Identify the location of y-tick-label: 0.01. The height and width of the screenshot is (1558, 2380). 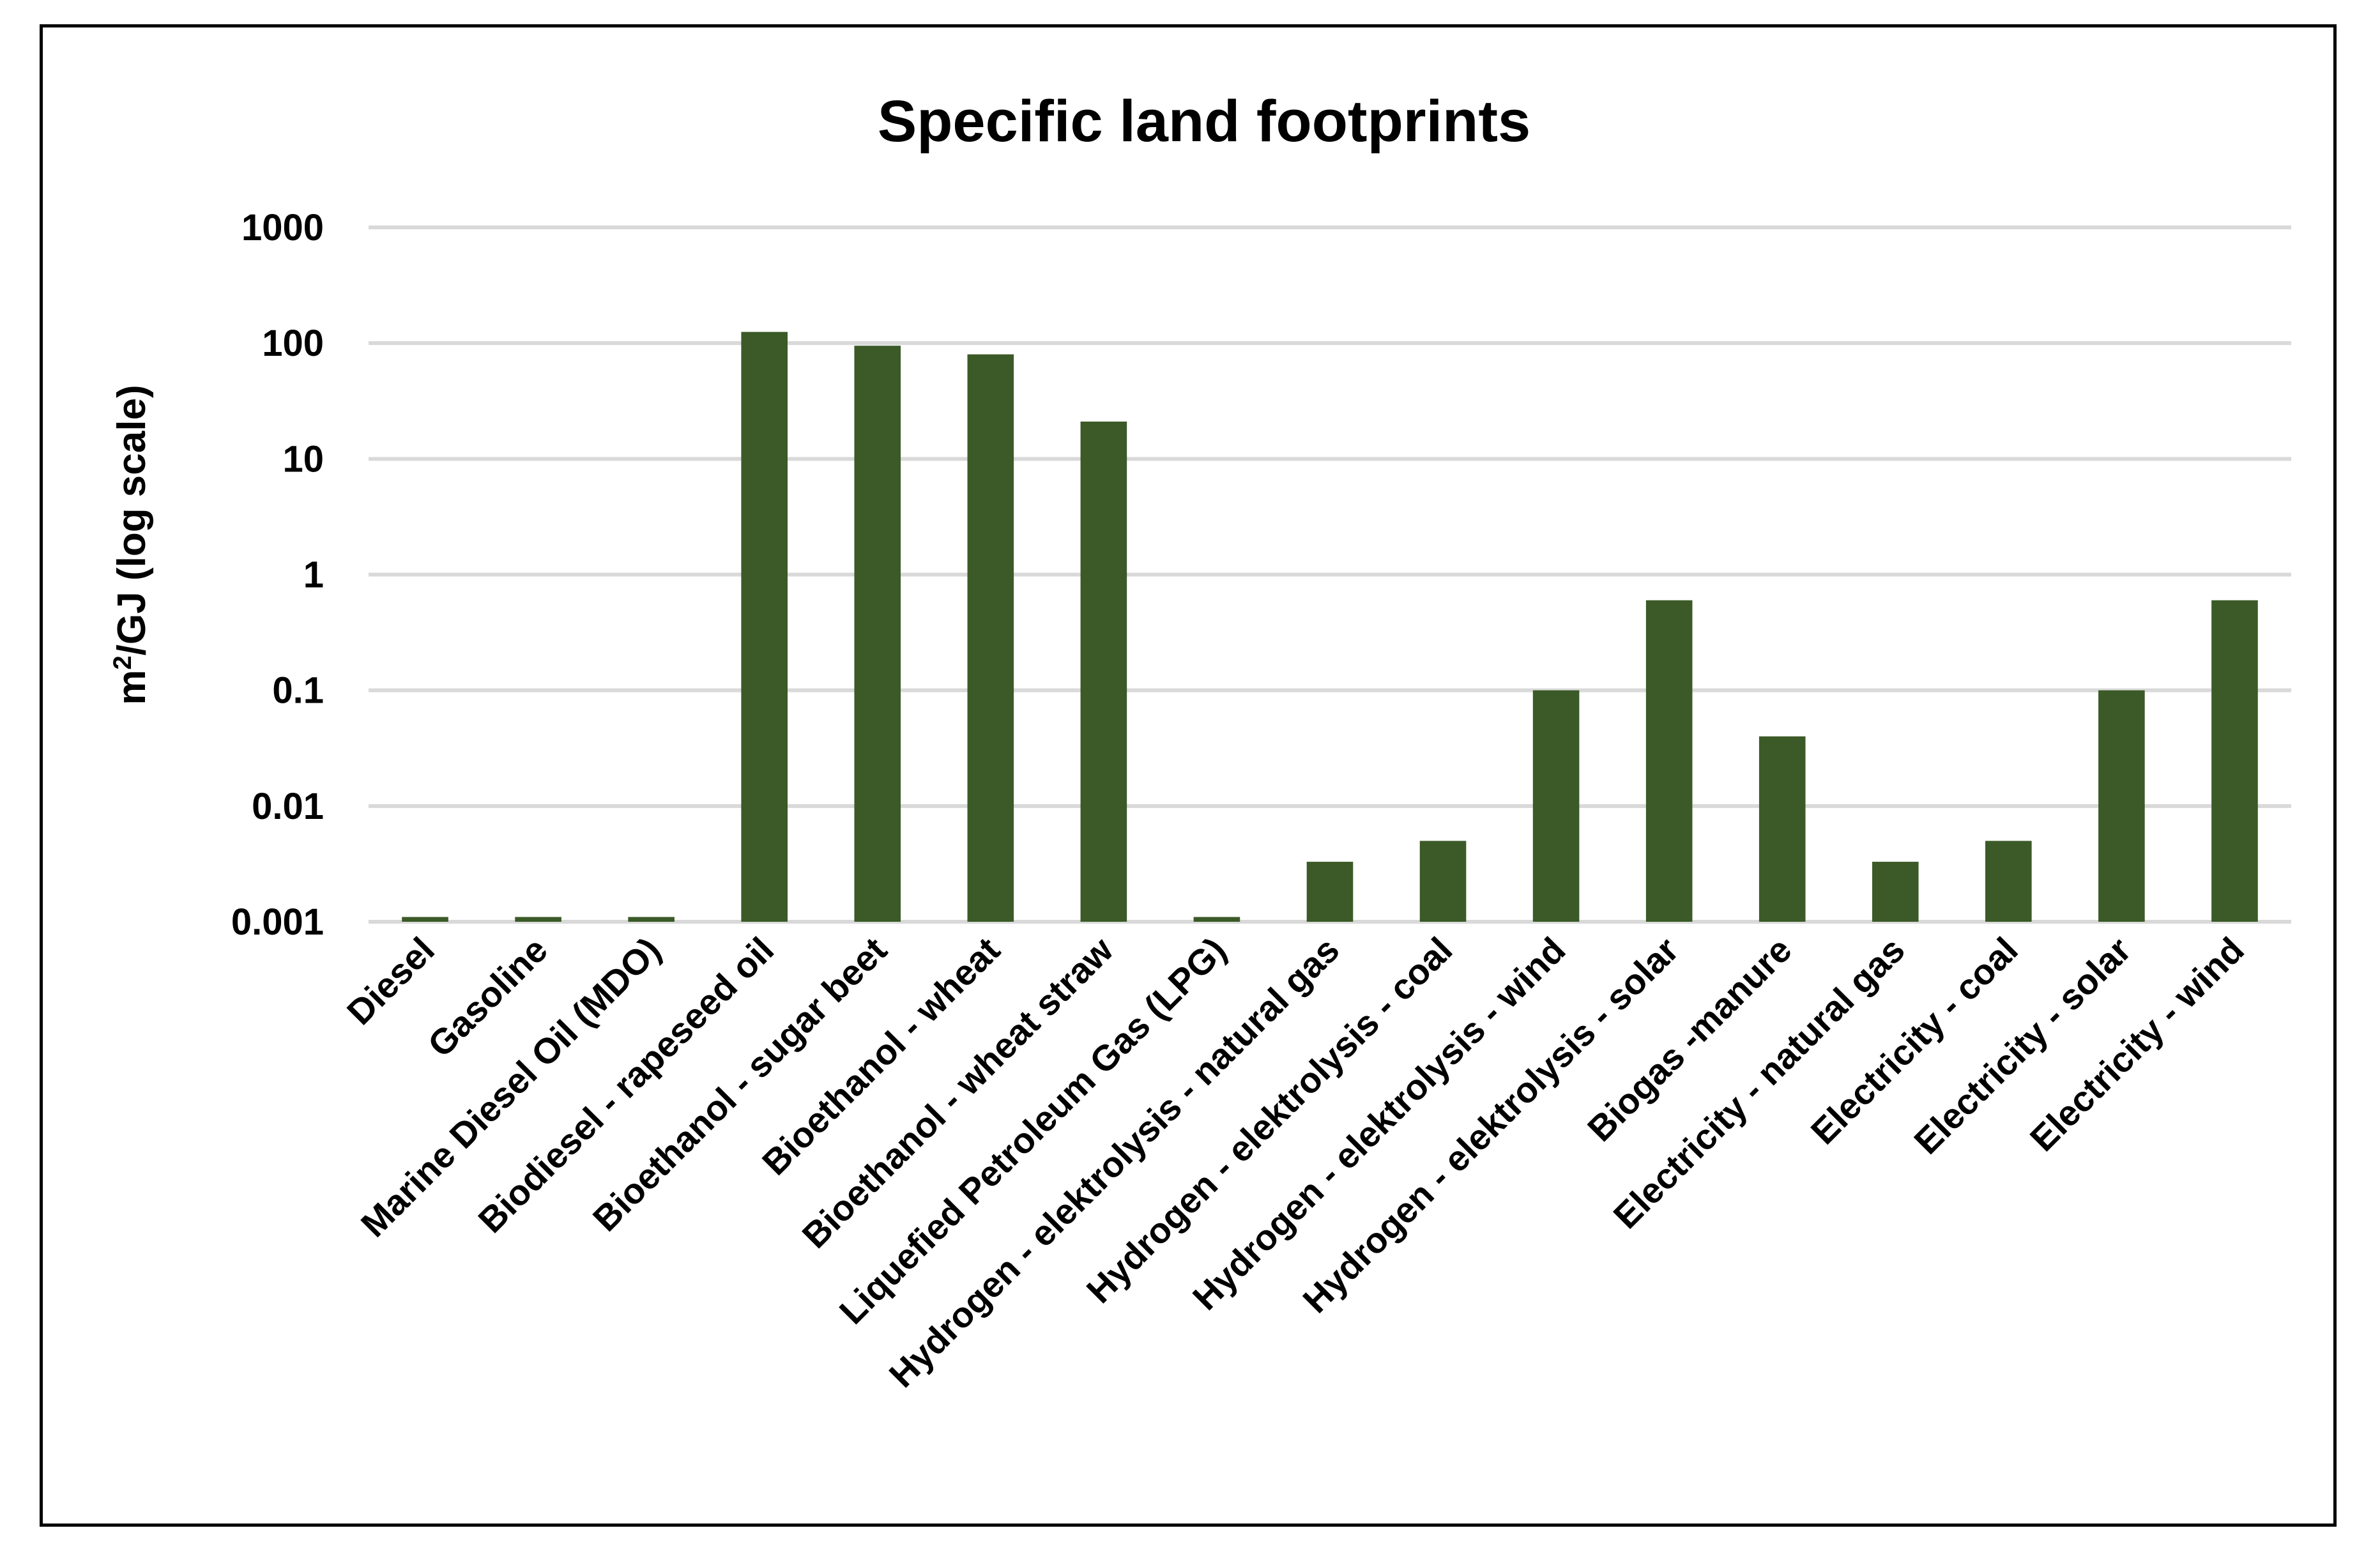
(288, 807).